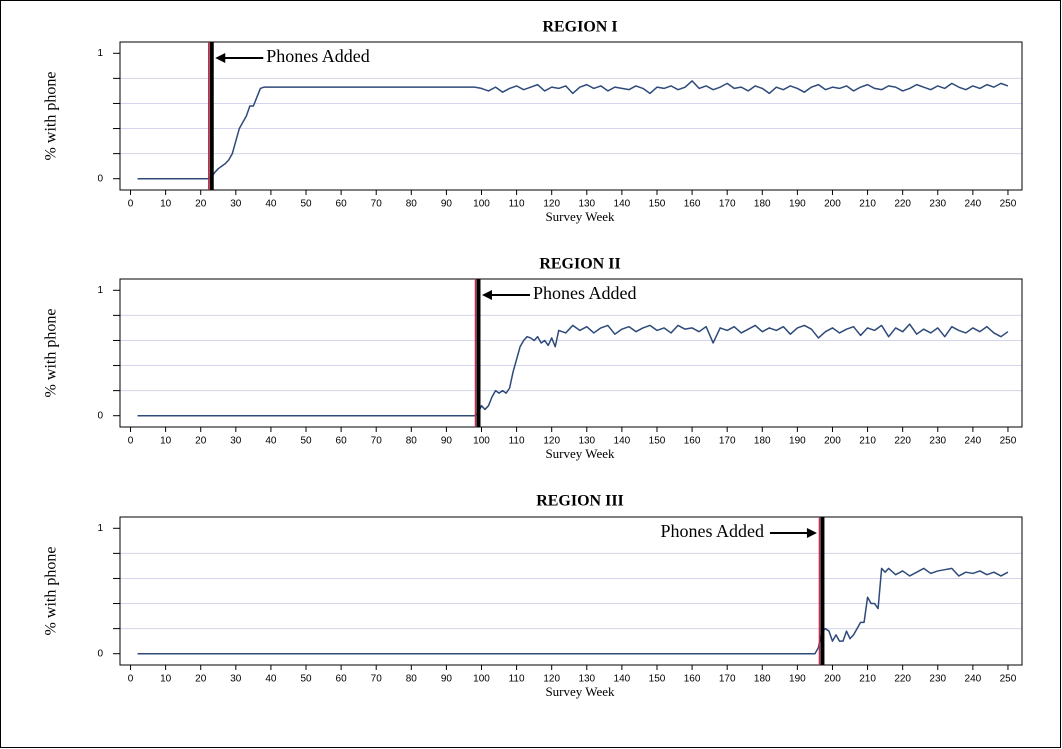 This screenshot has width=1062, height=749. What do you see at coordinates (579, 27) in the screenshot?
I see `chart-title: REGION I` at bounding box center [579, 27].